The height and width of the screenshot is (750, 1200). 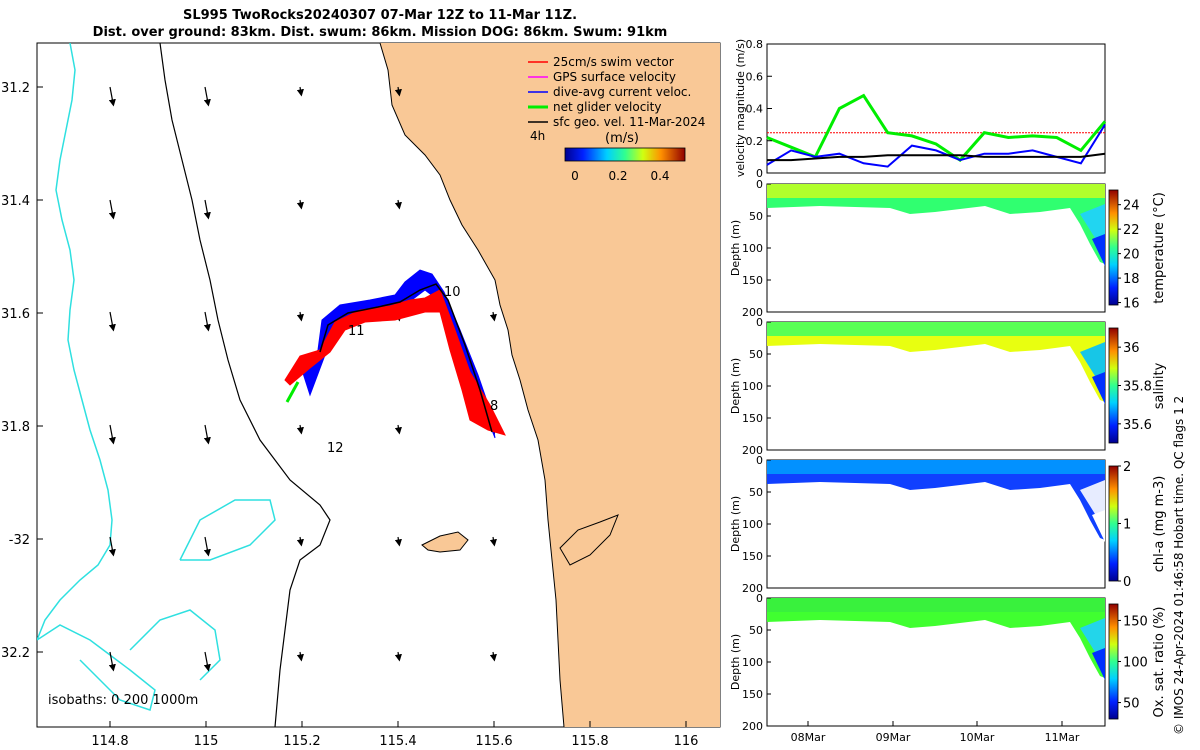 What do you see at coordinates (15, 88) in the screenshot?
I see `map-y-tick-label: 31.2` at bounding box center [15, 88].